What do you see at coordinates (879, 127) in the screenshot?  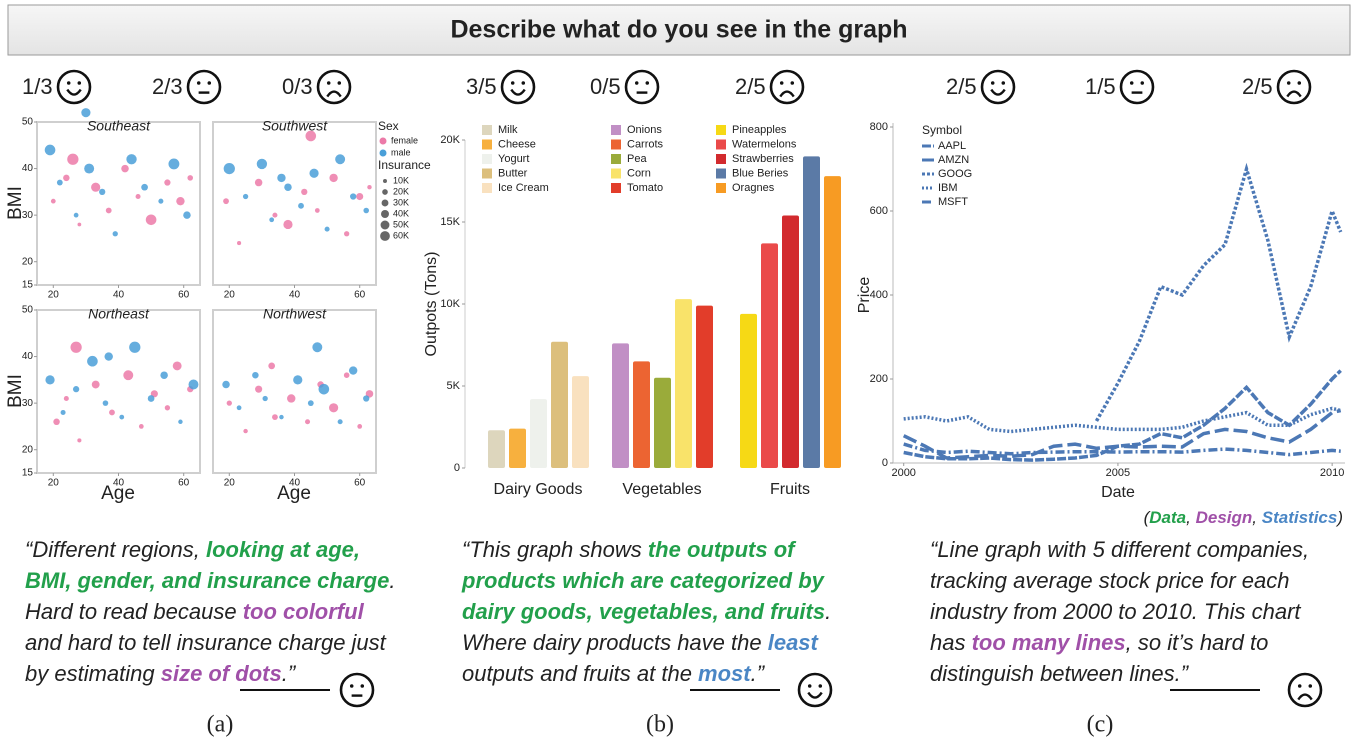 I see `y-tick-label: 800` at bounding box center [879, 127].